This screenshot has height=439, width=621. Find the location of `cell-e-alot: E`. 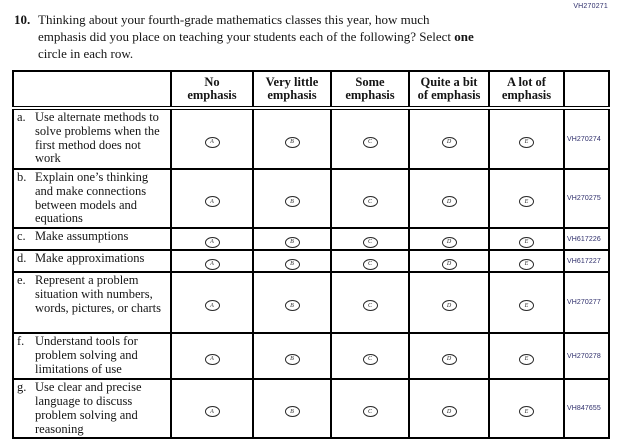

cell-e-alot: E is located at coordinates (526, 302).